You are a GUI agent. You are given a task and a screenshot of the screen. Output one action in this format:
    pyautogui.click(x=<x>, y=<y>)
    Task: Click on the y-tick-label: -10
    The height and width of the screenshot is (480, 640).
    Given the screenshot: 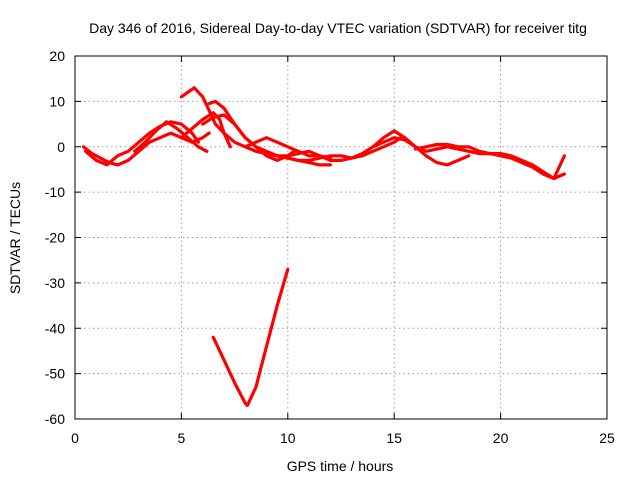 What is the action you would take?
    pyautogui.click(x=55, y=192)
    